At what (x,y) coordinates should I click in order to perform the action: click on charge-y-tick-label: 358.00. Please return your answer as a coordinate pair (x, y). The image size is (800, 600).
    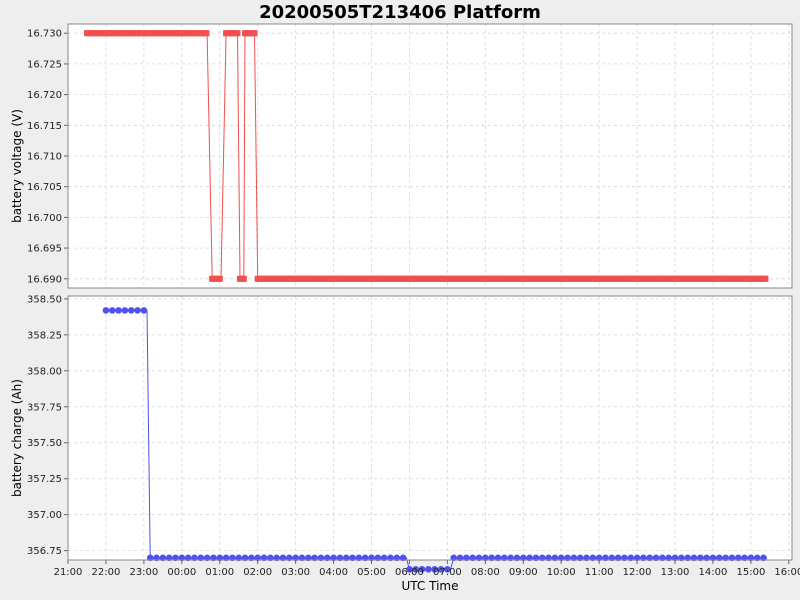
    Looking at the image, I should click on (44, 371).